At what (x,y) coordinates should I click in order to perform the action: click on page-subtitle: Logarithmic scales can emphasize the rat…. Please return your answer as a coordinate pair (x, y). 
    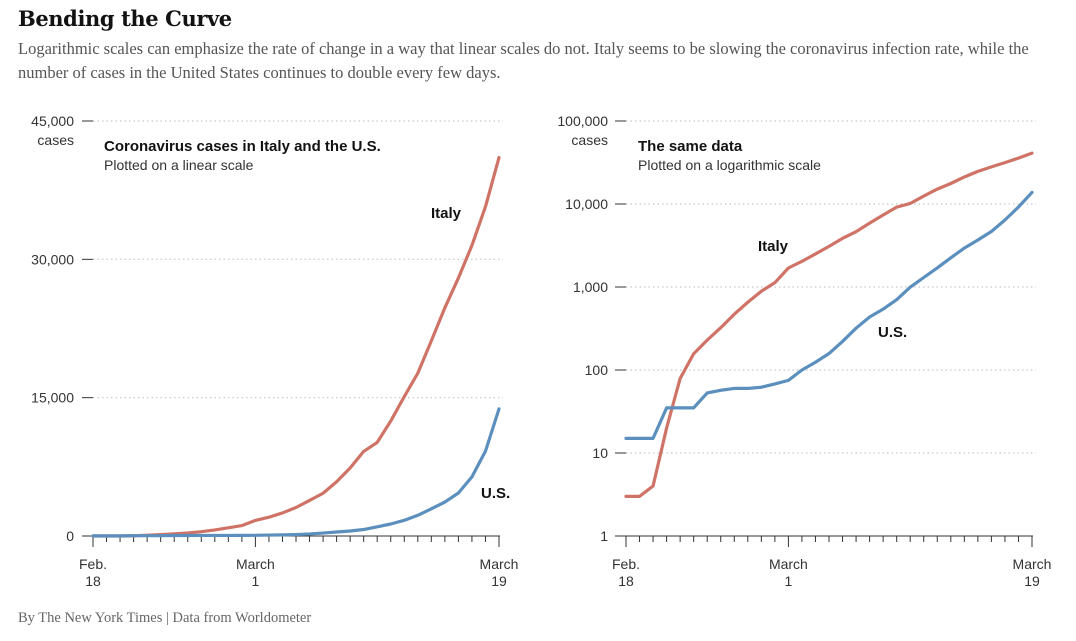
    Looking at the image, I should click on (523, 60).